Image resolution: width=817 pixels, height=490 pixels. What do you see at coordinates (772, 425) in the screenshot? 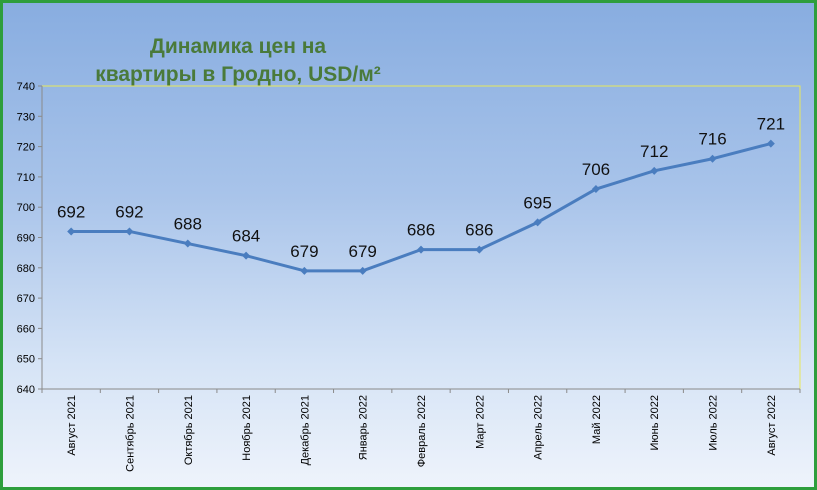
I see `x-tick-label: Август 2022` at bounding box center [772, 425].